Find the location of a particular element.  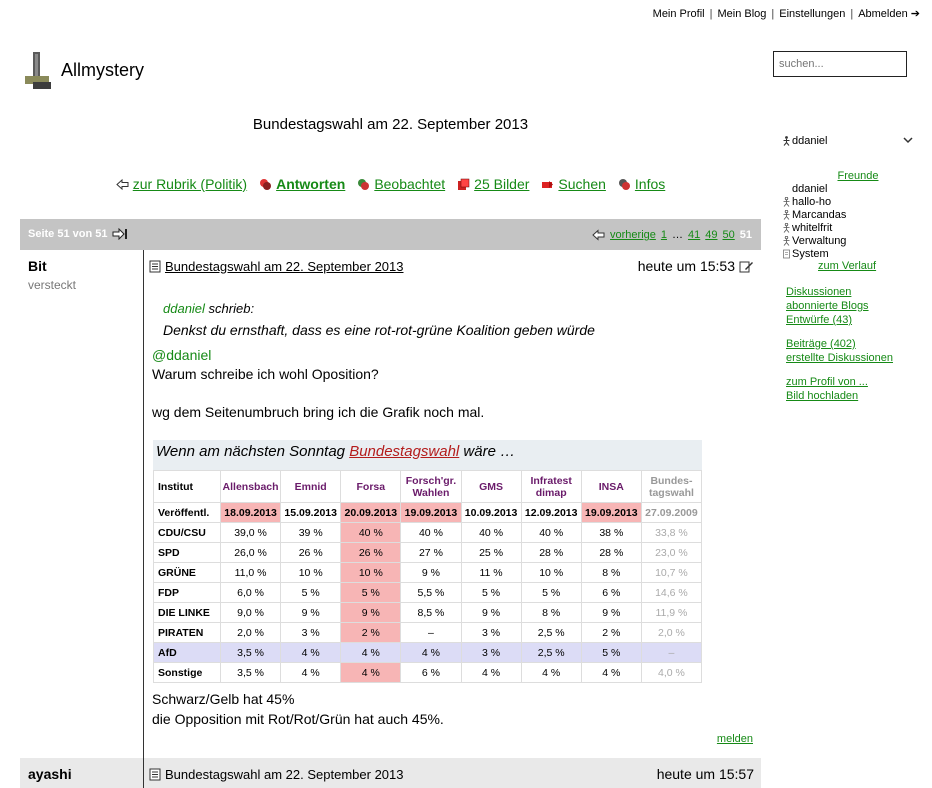

poll-cell: 2,0 % is located at coordinates (671, 632).